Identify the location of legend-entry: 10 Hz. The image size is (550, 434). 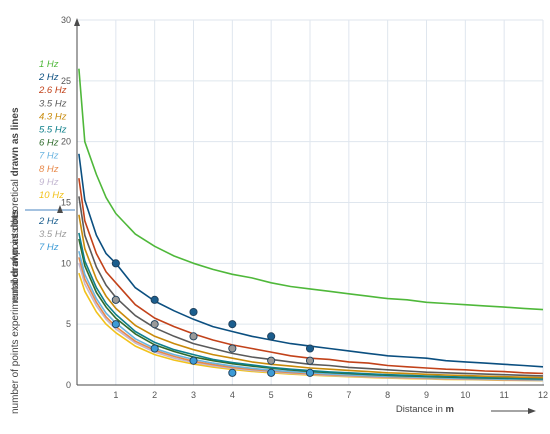
(51, 195).